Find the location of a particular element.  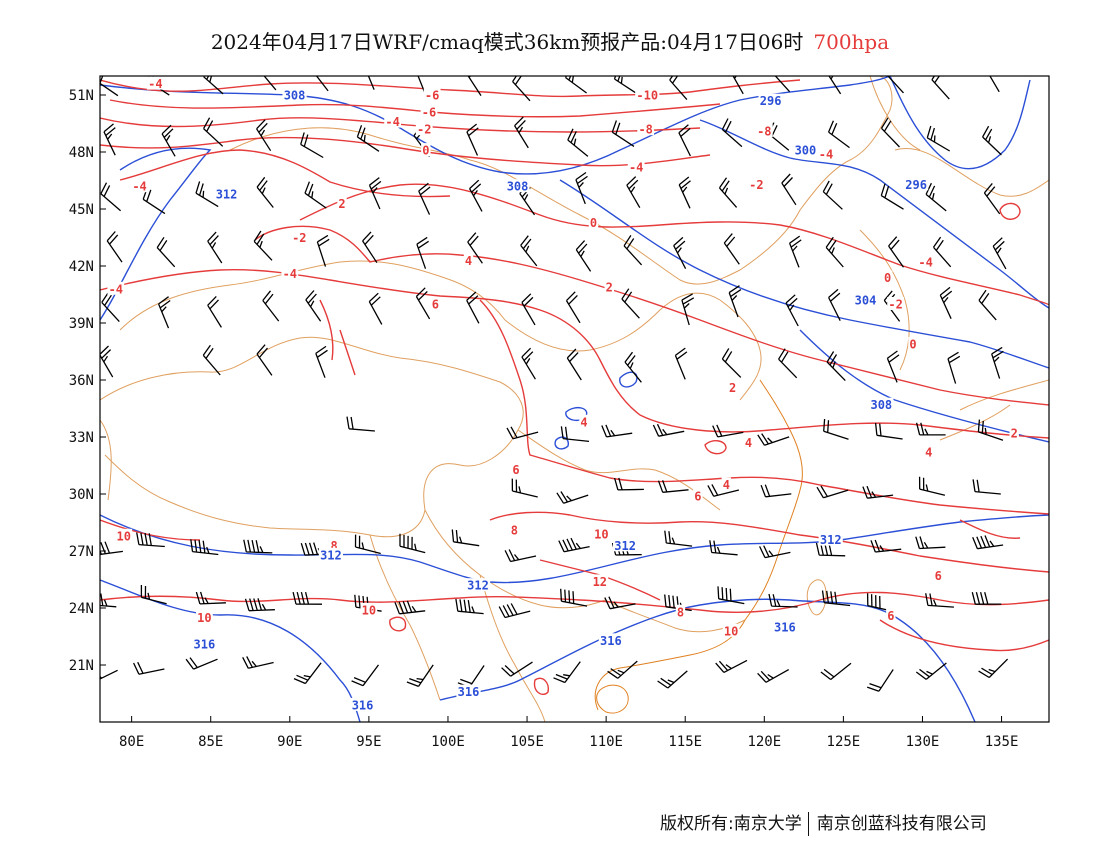

temperature-label: -10 is located at coordinates (647, 96).